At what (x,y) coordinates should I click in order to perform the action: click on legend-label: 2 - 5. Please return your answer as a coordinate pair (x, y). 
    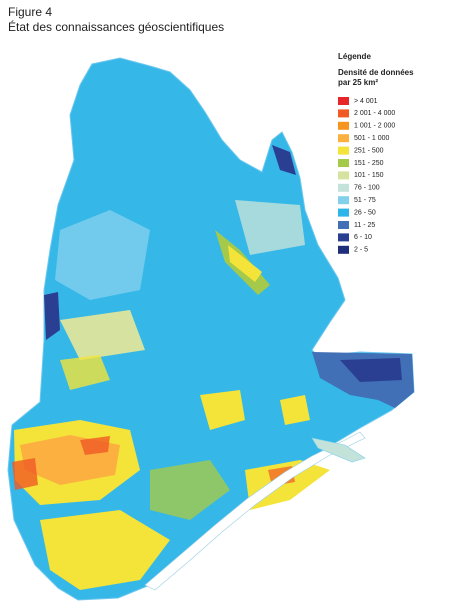
    Looking at the image, I should click on (361, 250).